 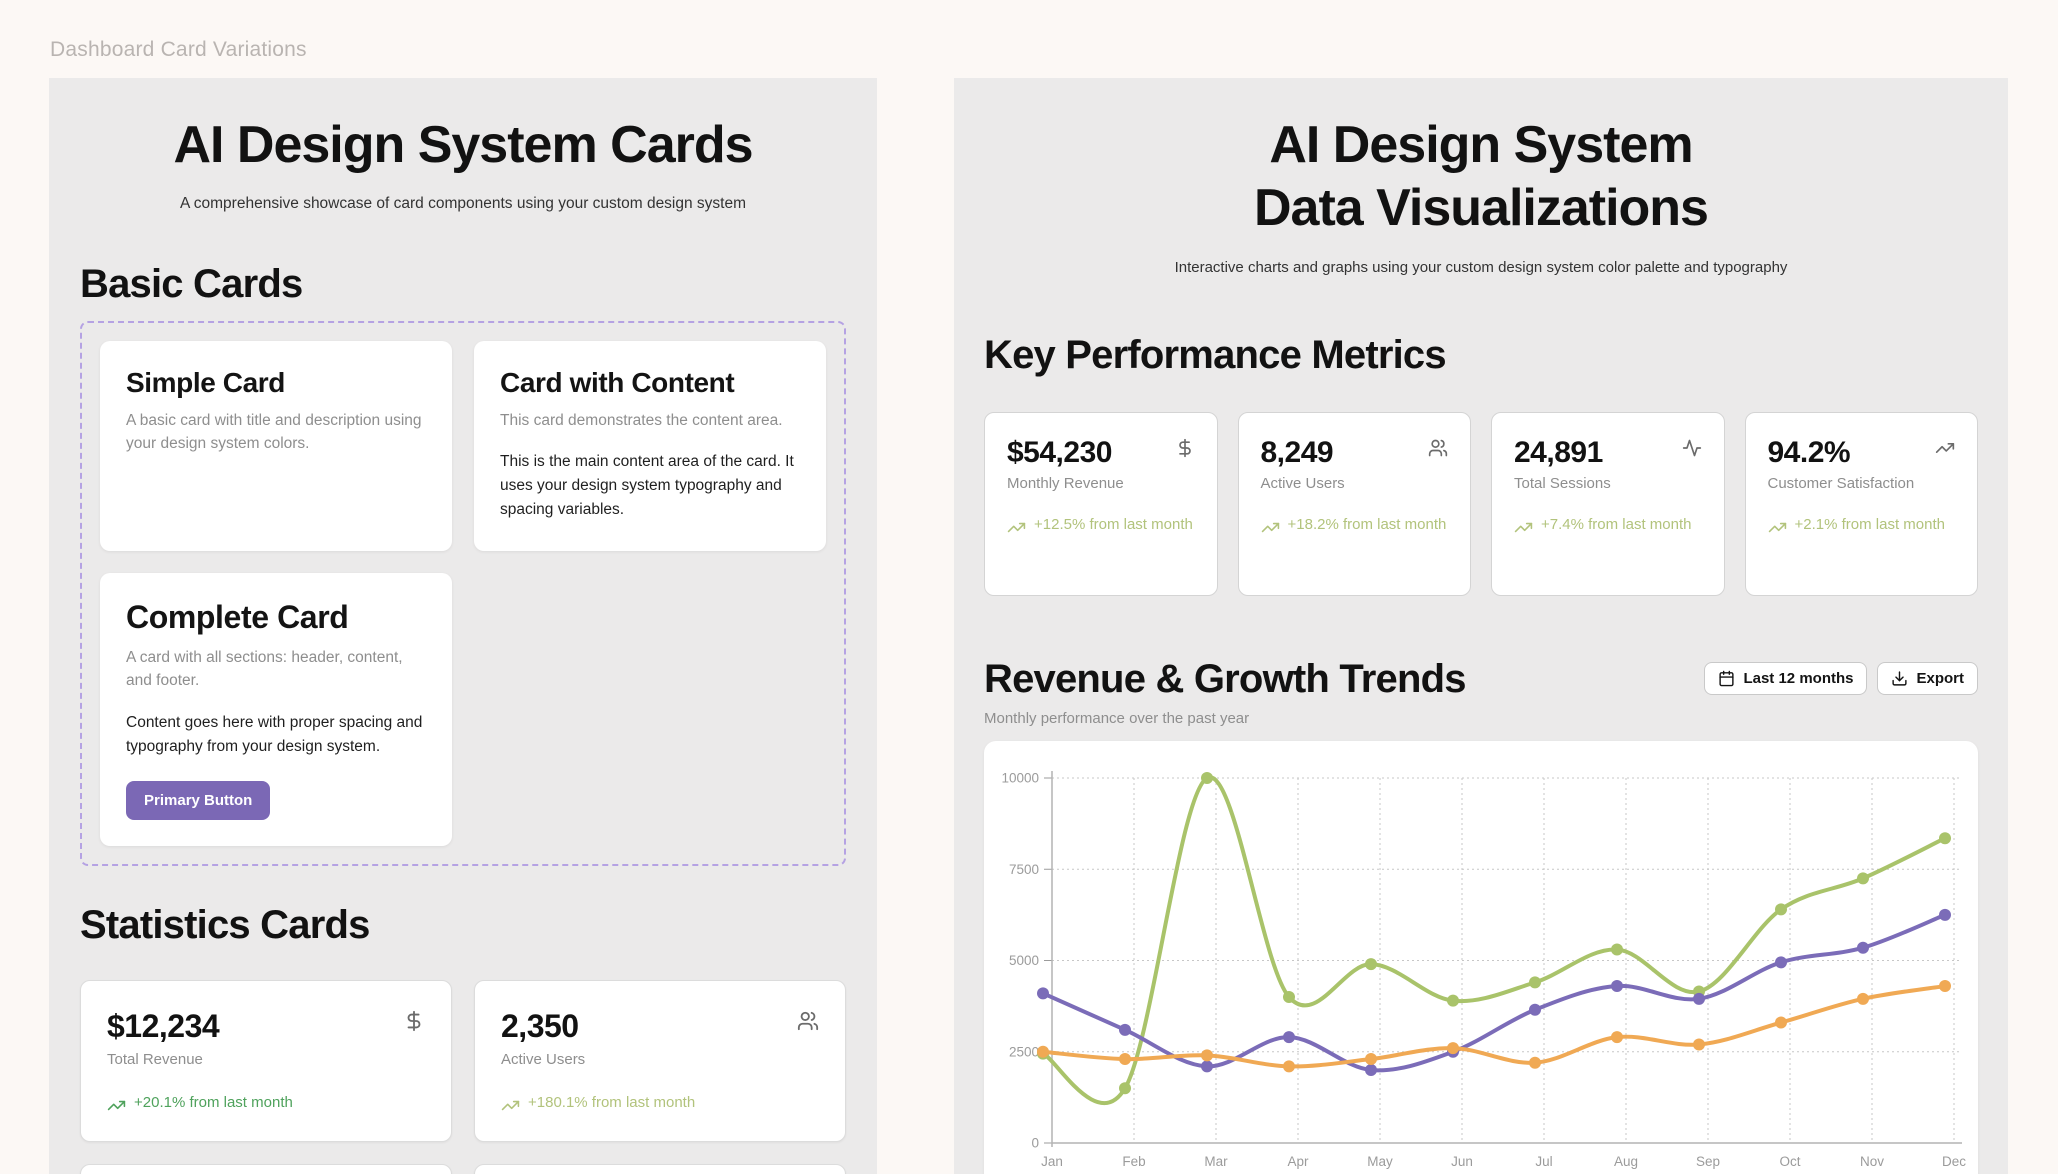 What do you see at coordinates (1052, 1161) in the screenshot?
I see `svg-text: Jan` at bounding box center [1052, 1161].